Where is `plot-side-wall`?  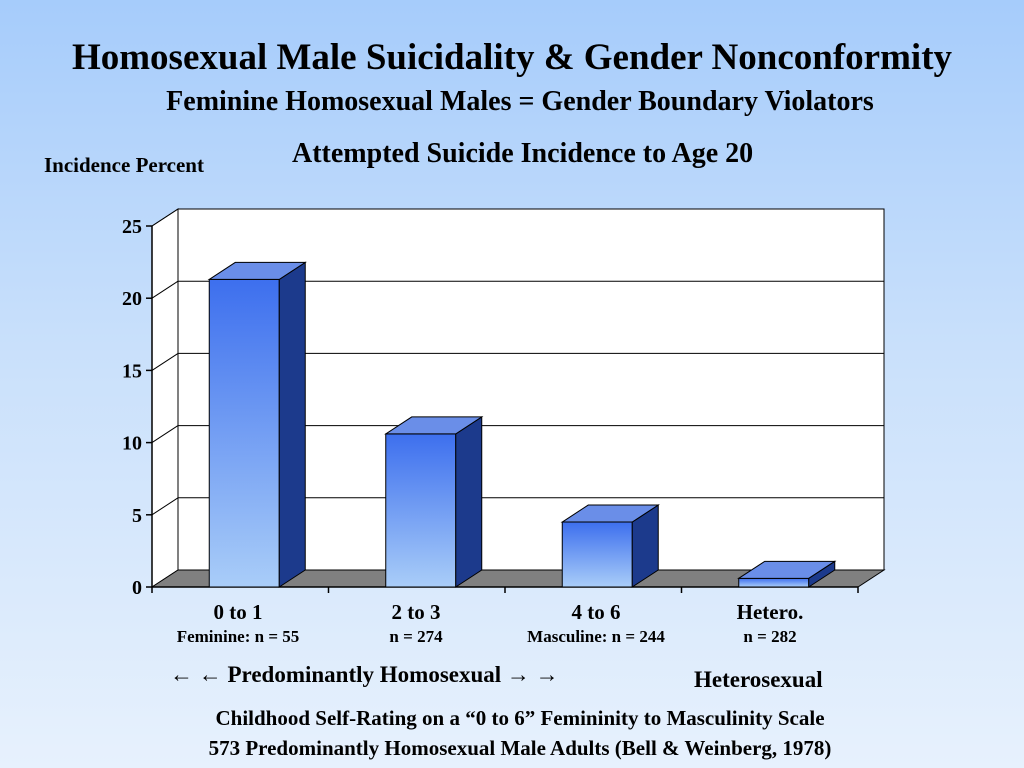
plot-side-wall is located at coordinates (165, 398).